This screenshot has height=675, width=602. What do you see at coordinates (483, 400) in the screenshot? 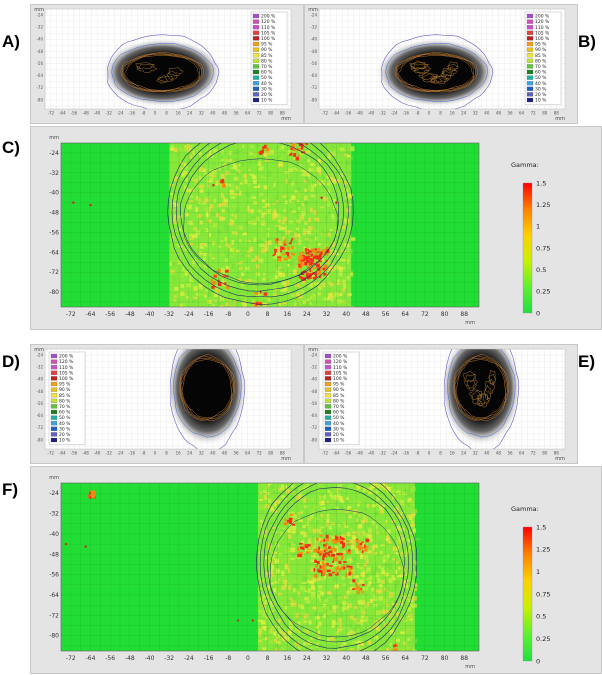
I see `inner-contour` at bounding box center [483, 400].